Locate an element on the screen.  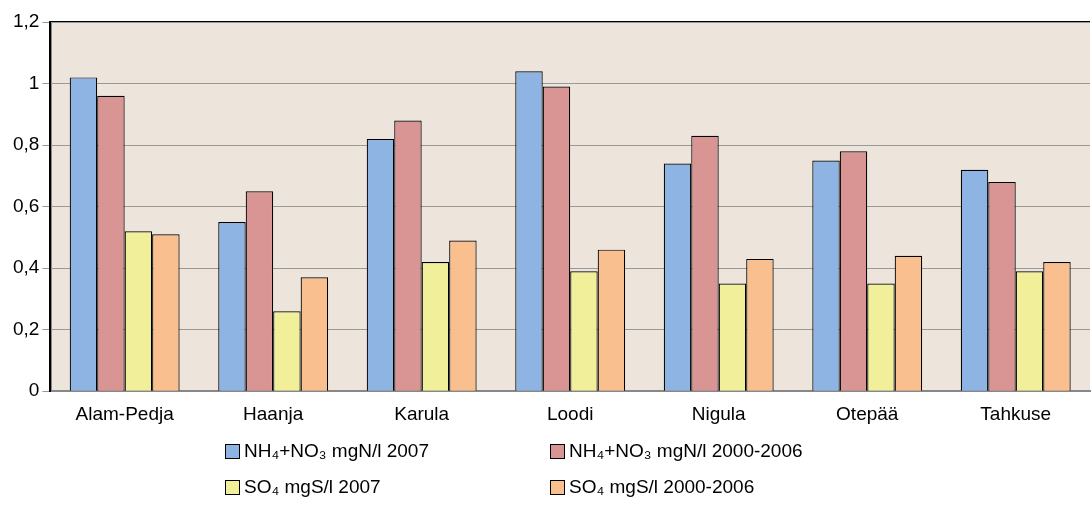
x-tick-label: Tahkuse is located at coordinates (1016, 413).